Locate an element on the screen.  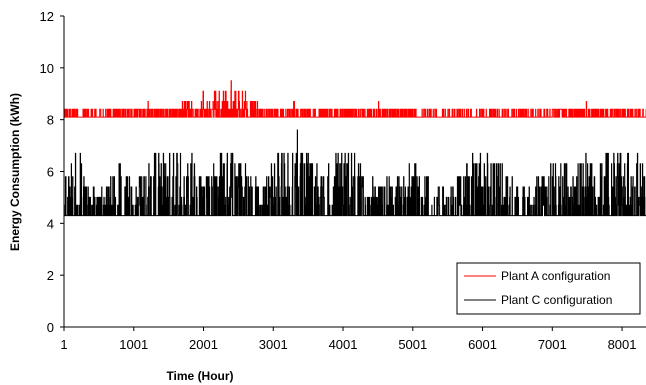
x-tick-label: 8001 is located at coordinates (622, 344).